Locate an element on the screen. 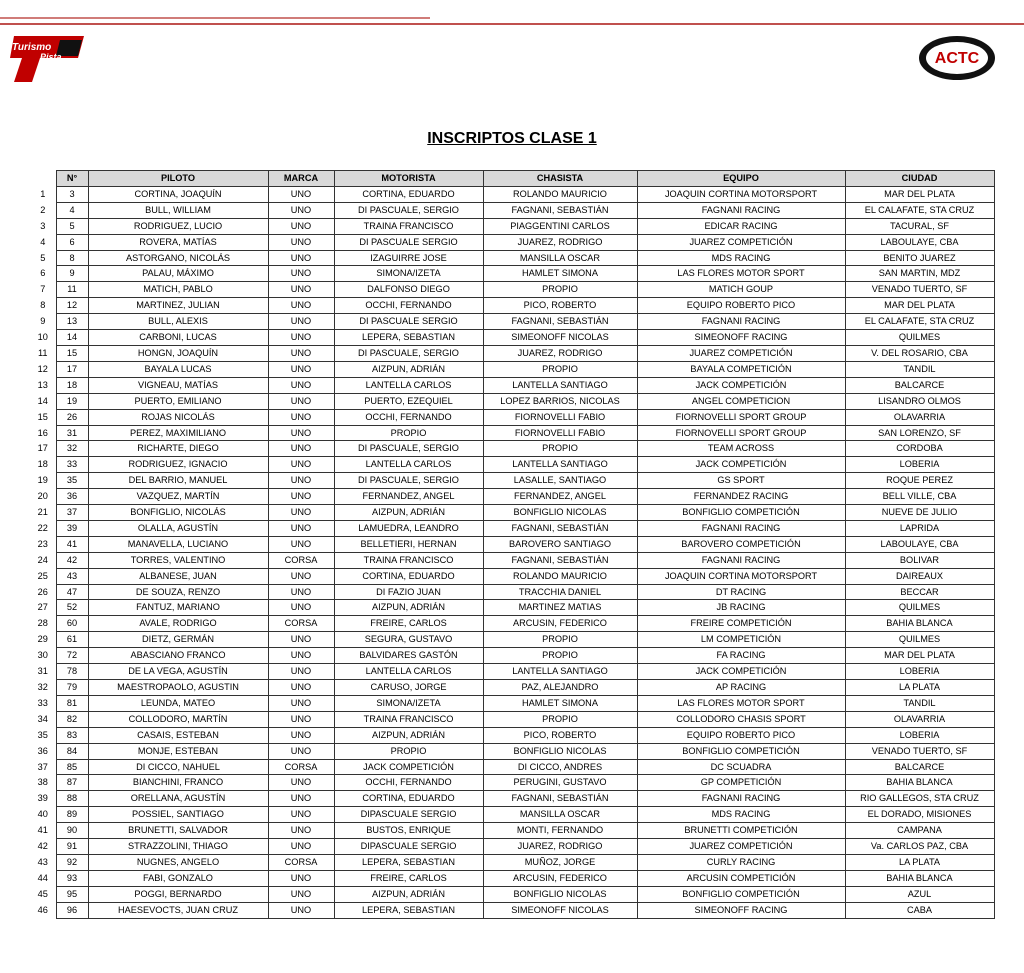  table-cell: BONFIGLIO COMPETICIÓN is located at coordinates (741, 751).